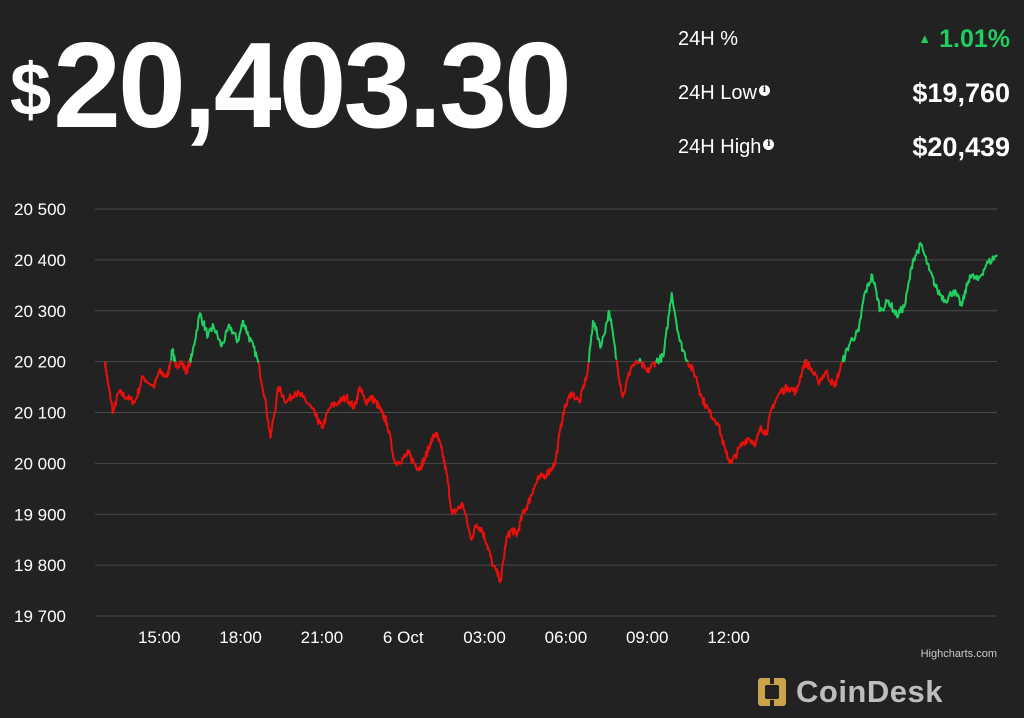  I want to click on coindesk-brand: CoinDesk, so click(849, 692).